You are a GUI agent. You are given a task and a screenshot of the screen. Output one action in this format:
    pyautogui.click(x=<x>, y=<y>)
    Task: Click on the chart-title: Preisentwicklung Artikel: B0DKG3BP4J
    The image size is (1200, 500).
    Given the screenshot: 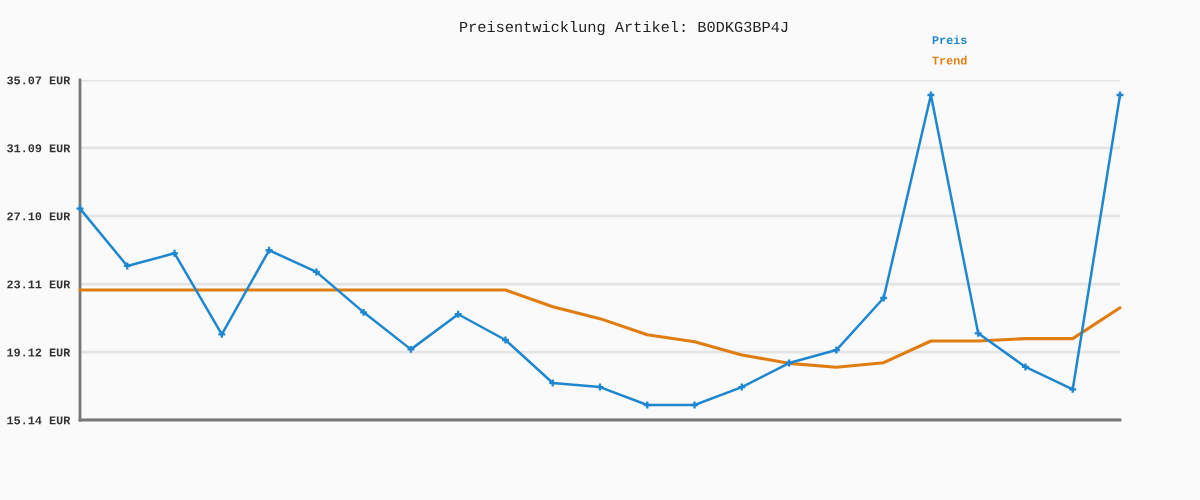 What is the action you would take?
    pyautogui.click(x=624, y=28)
    